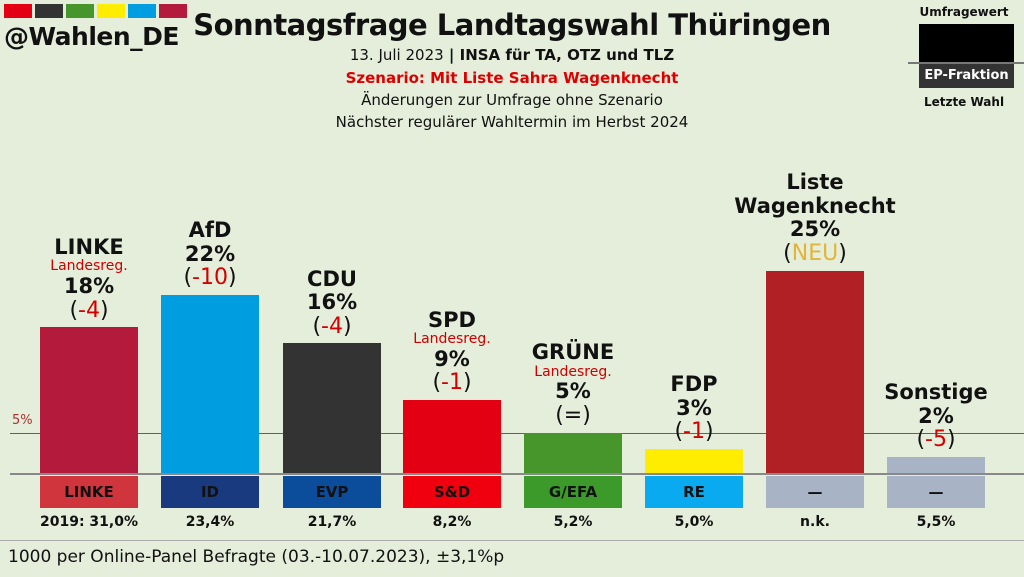  I want to click on scenario: Szenario: Mit Liste Sahra Wagenknecht, so click(512, 78).